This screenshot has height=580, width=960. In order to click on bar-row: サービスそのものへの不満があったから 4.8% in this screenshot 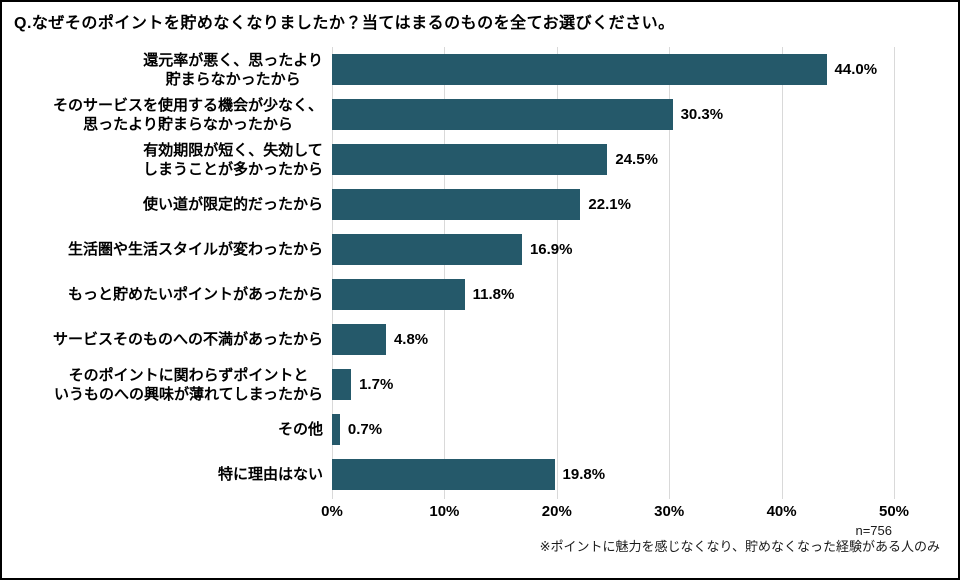, I will do `click(480, 339)`.